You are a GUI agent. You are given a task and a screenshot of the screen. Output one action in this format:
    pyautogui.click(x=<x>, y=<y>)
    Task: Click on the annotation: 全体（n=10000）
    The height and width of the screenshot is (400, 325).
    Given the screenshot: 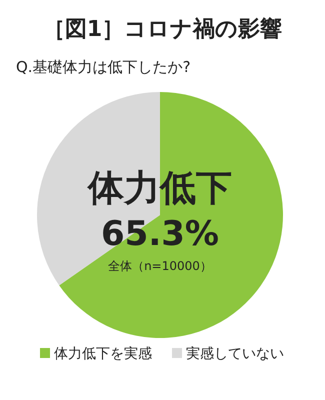 What is the action you would take?
    pyautogui.click(x=160, y=266)
    